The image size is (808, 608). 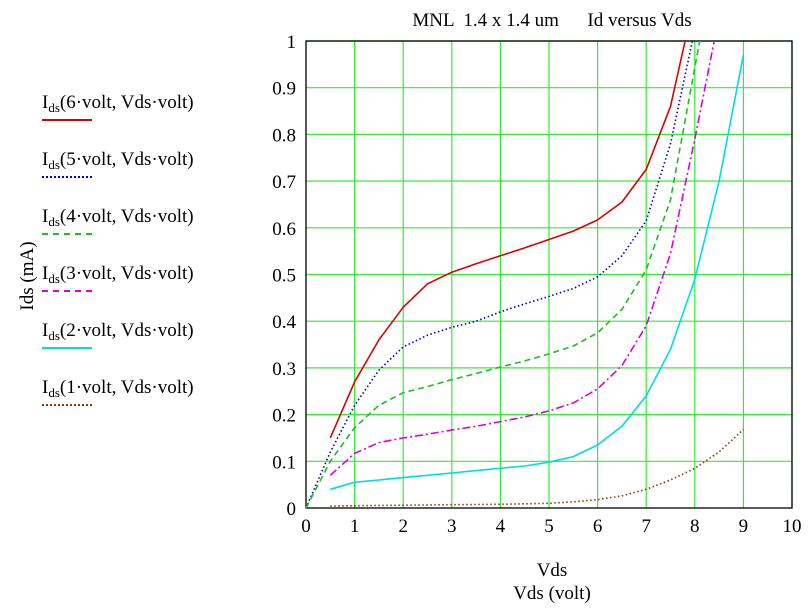 What do you see at coordinates (118, 331) in the screenshot?
I see `legend-label: Ids(2·volt, Vds·volt)` at bounding box center [118, 331].